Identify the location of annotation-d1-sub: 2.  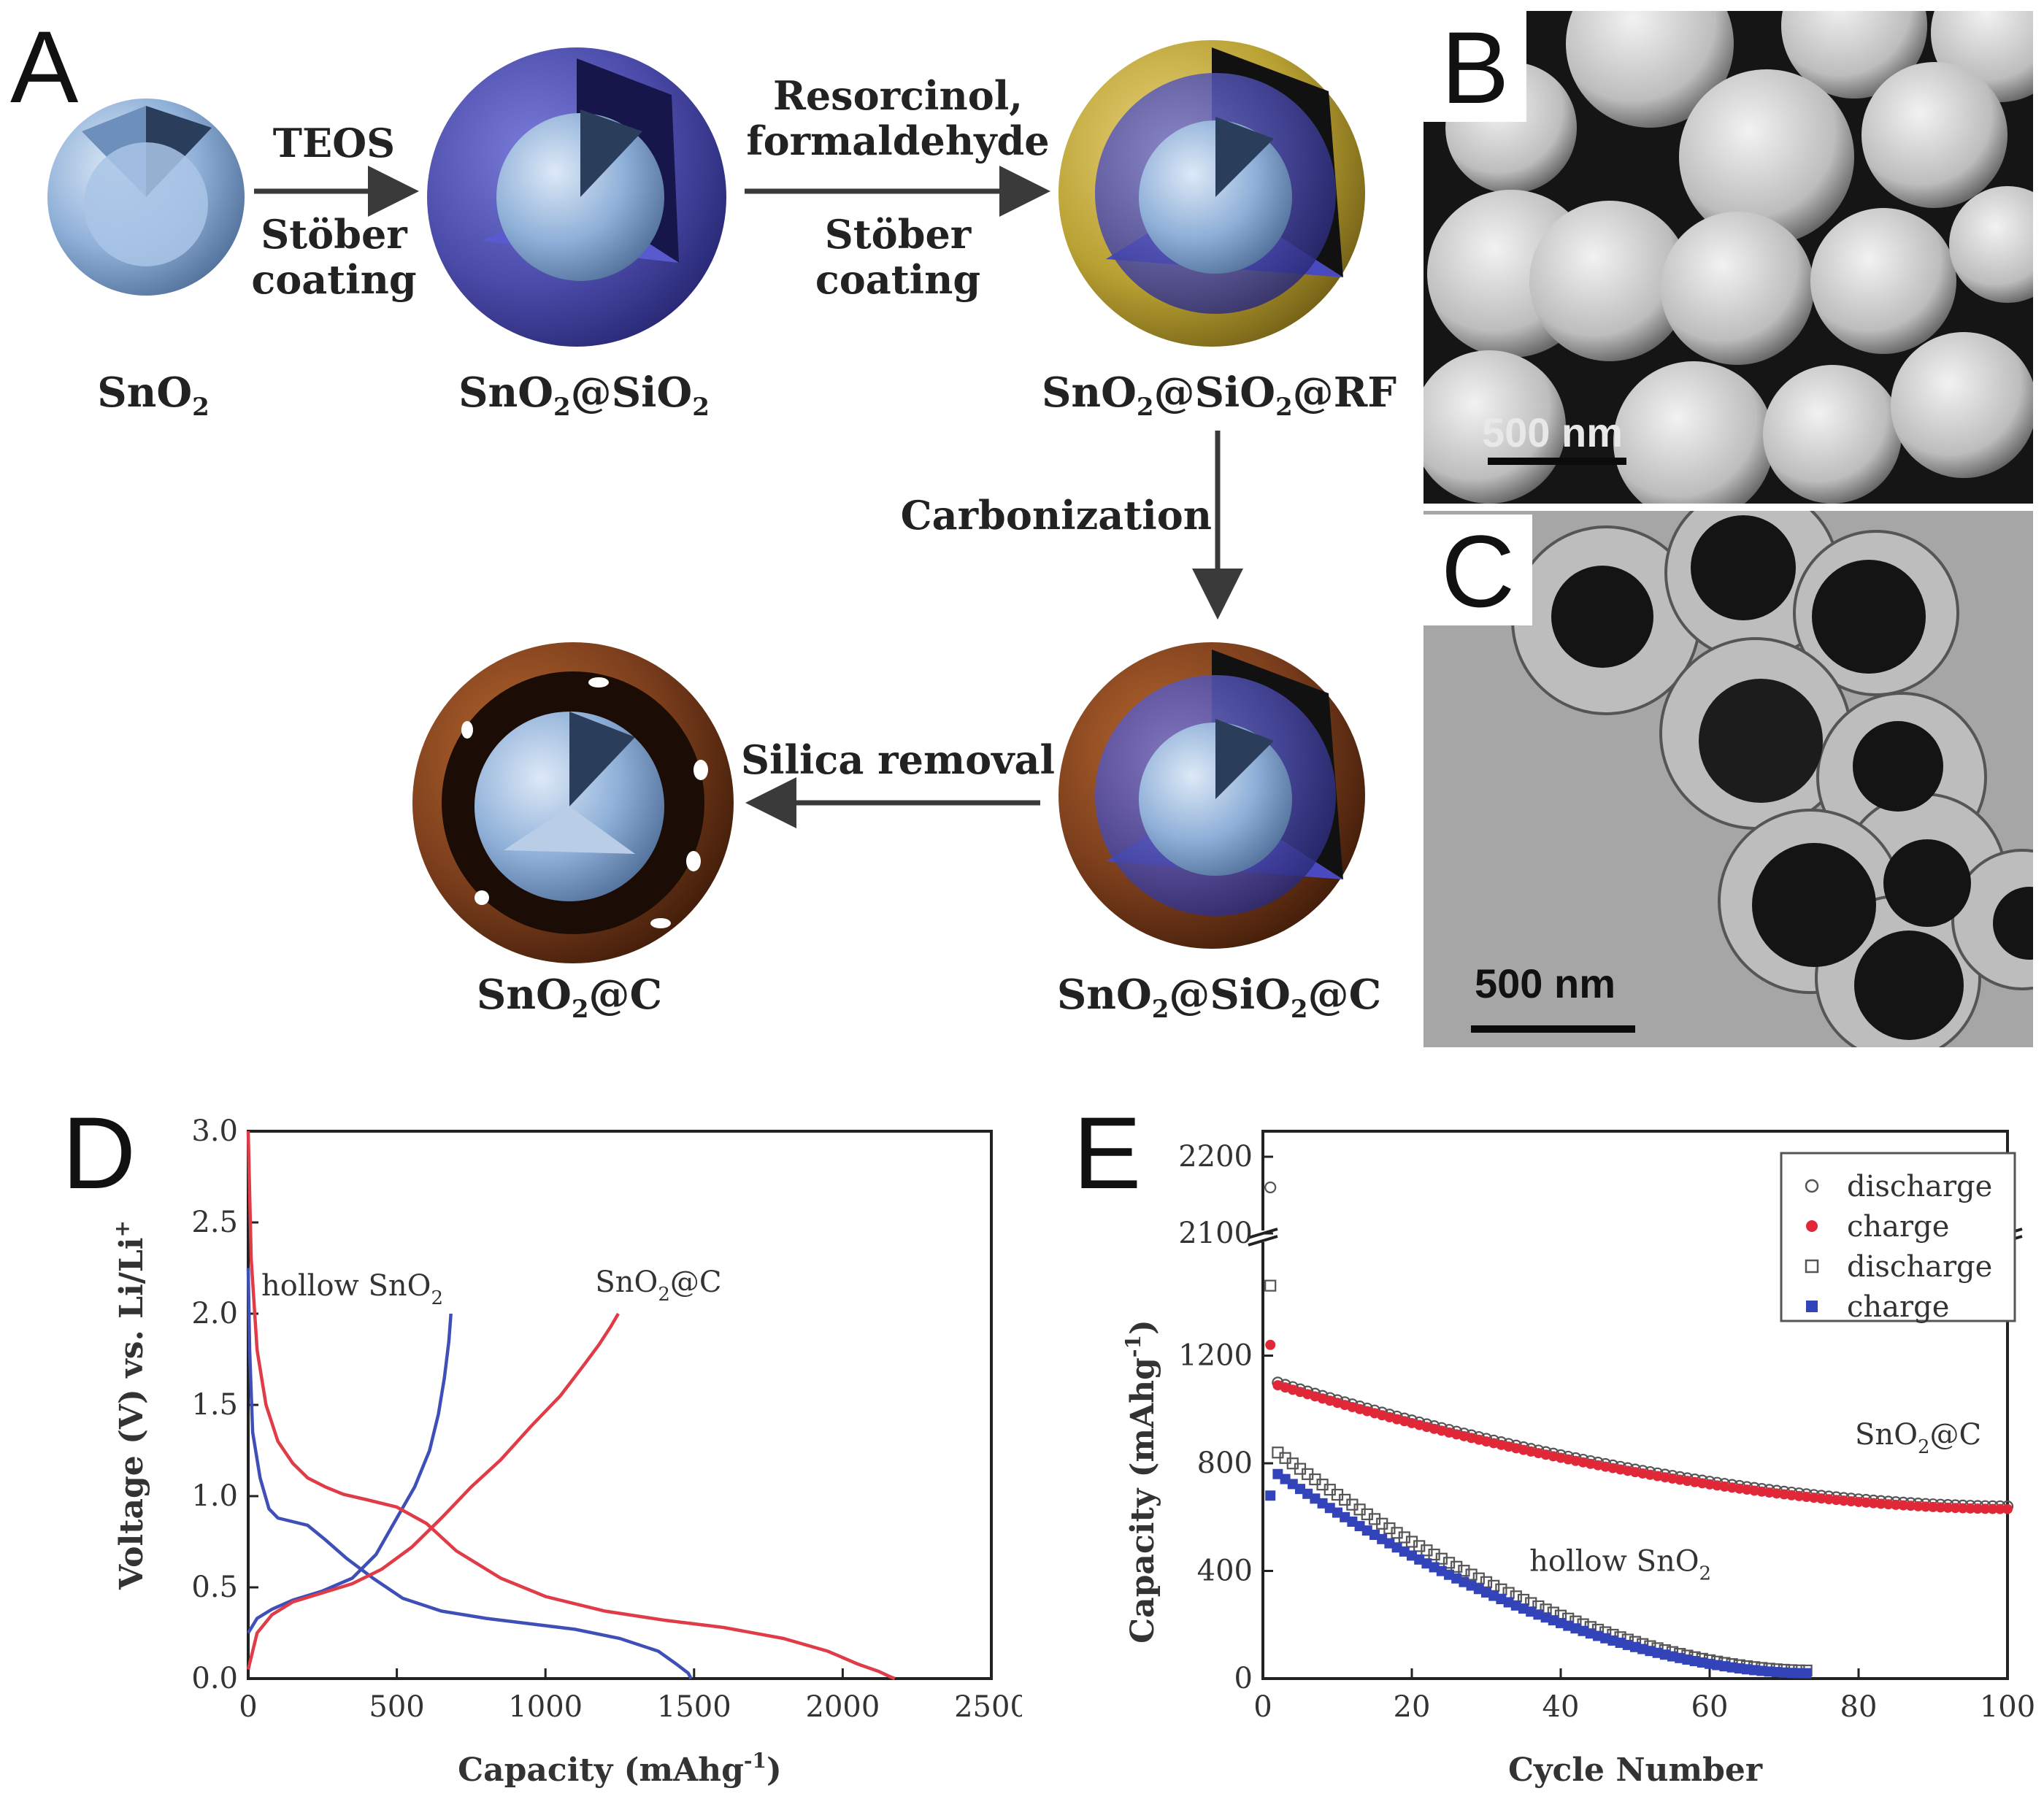
(437, 1298).